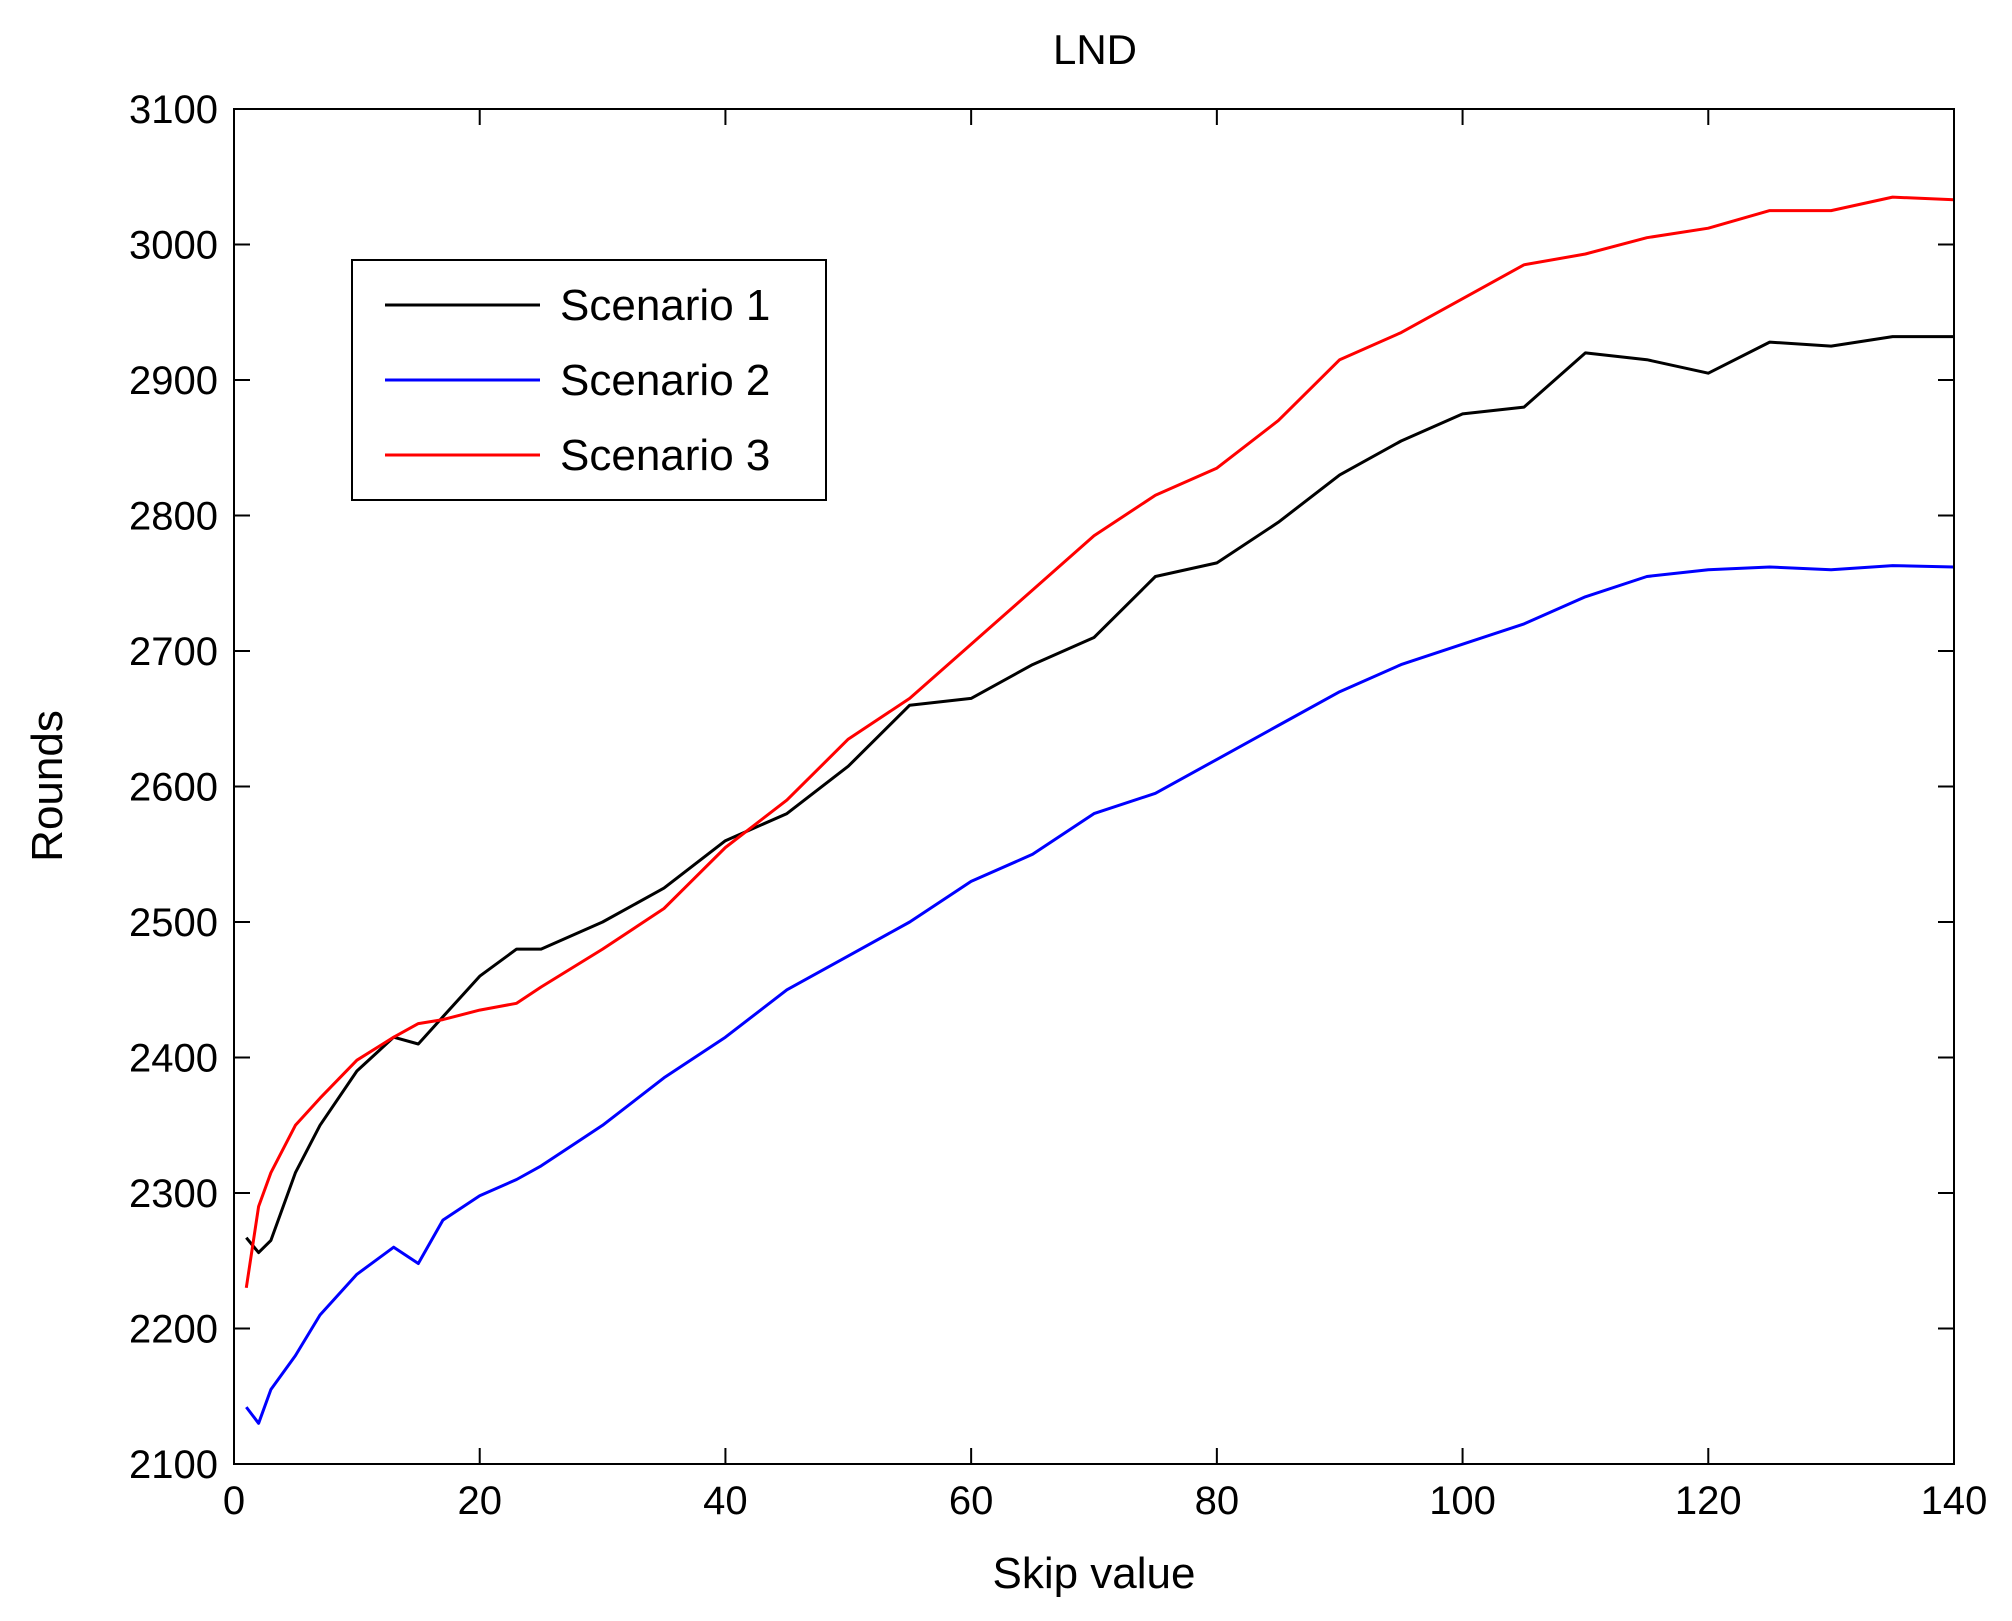 The image size is (2012, 1621). I want to click on x-tick-label: 60, so click(971, 1501).